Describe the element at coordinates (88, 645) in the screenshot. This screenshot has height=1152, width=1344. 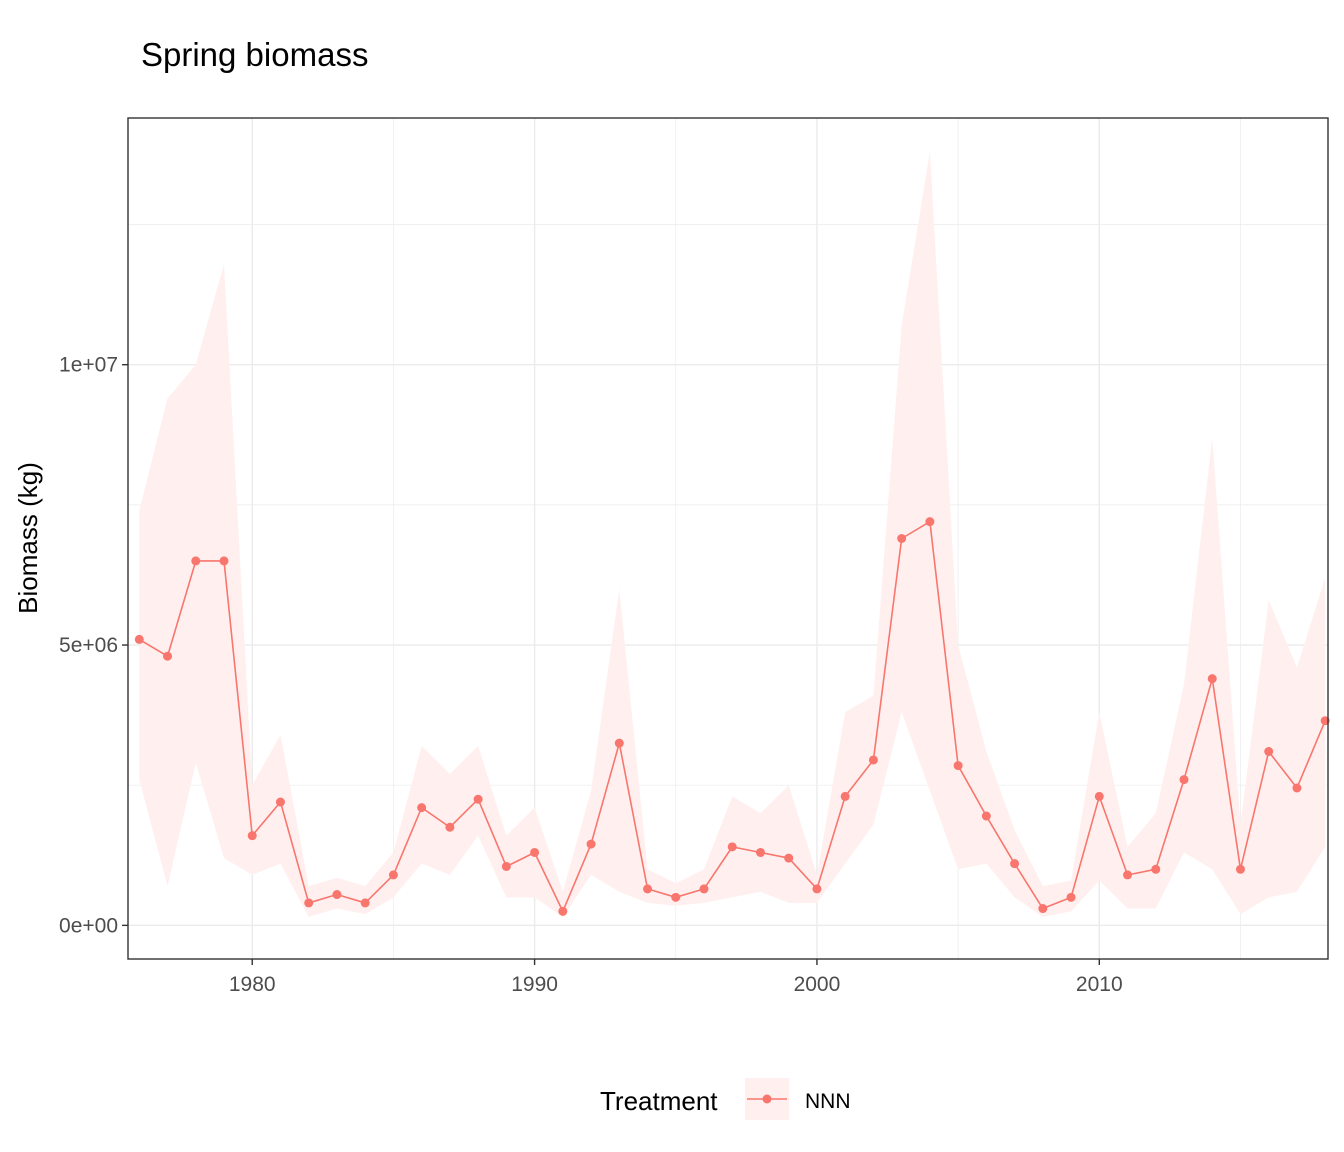
I see `y-tick-label: 5e+06` at that location.